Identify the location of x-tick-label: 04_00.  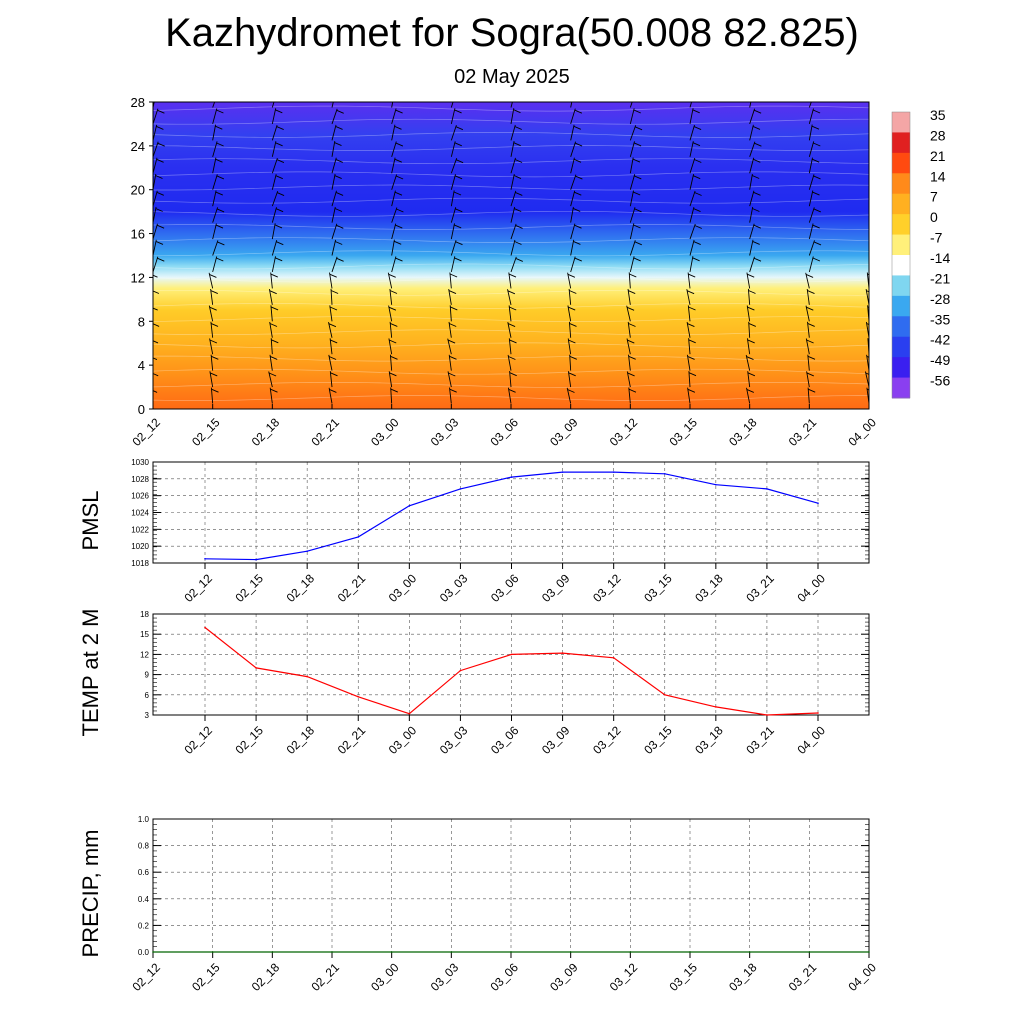
(811, 740).